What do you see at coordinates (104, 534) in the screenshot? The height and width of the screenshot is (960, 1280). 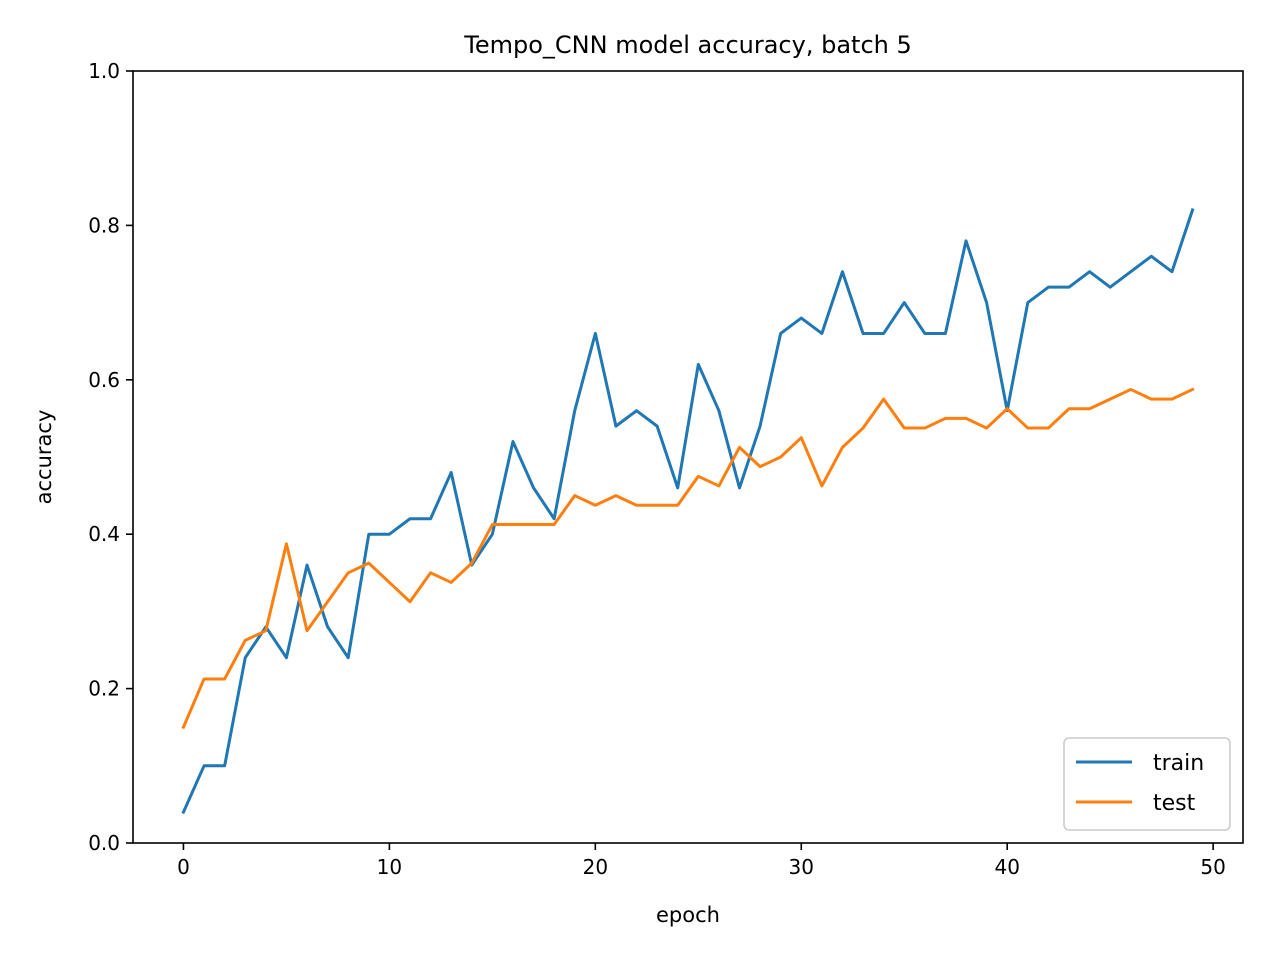 I see `y-tick-label: 0.4` at bounding box center [104, 534].